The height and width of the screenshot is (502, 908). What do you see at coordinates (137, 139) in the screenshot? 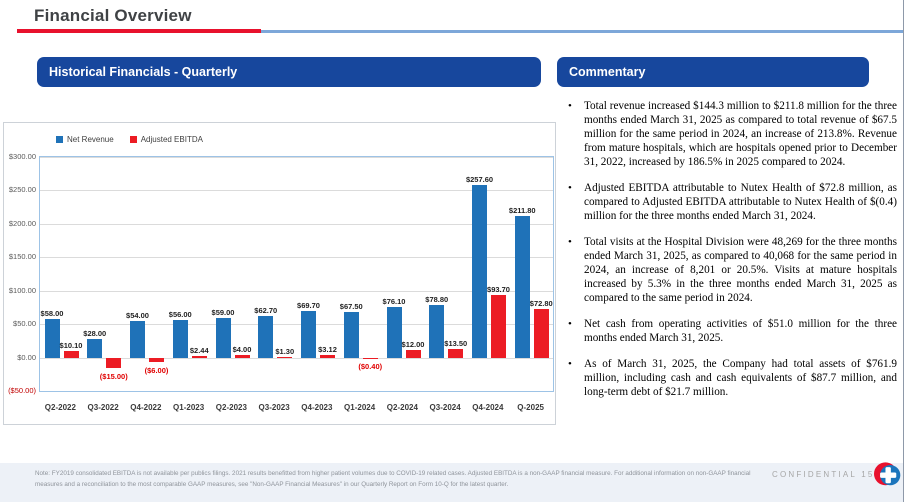
I see `chart-legend: Net Revenue Adjusted EBITDA` at bounding box center [137, 139].